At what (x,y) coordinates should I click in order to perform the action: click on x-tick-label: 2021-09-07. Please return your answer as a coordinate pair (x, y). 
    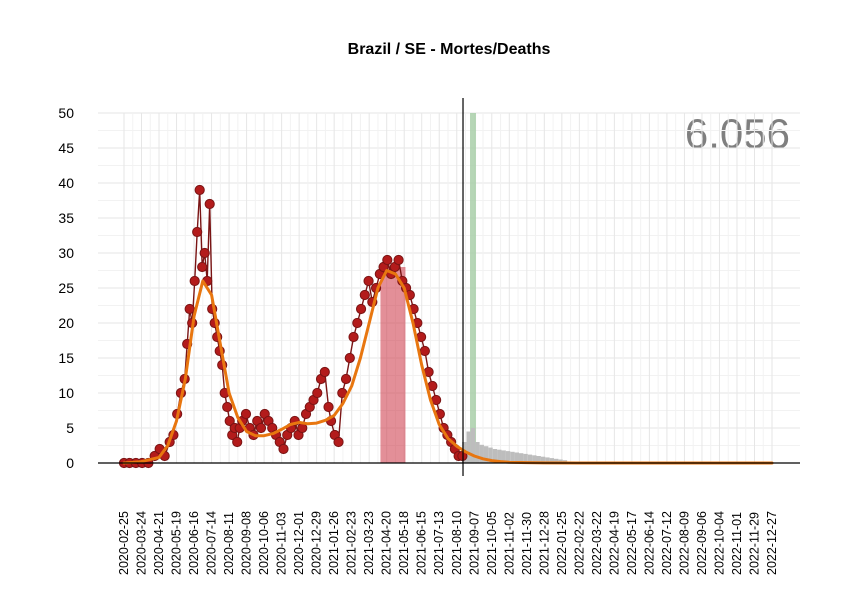
    Looking at the image, I should click on (474, 543).